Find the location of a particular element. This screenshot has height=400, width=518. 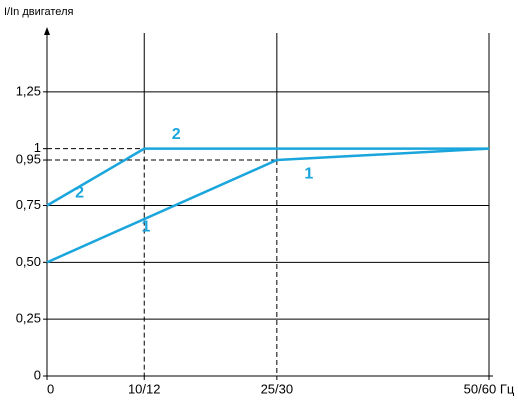

y-tick-label: 0,75 is located at coordinates (28, 204).